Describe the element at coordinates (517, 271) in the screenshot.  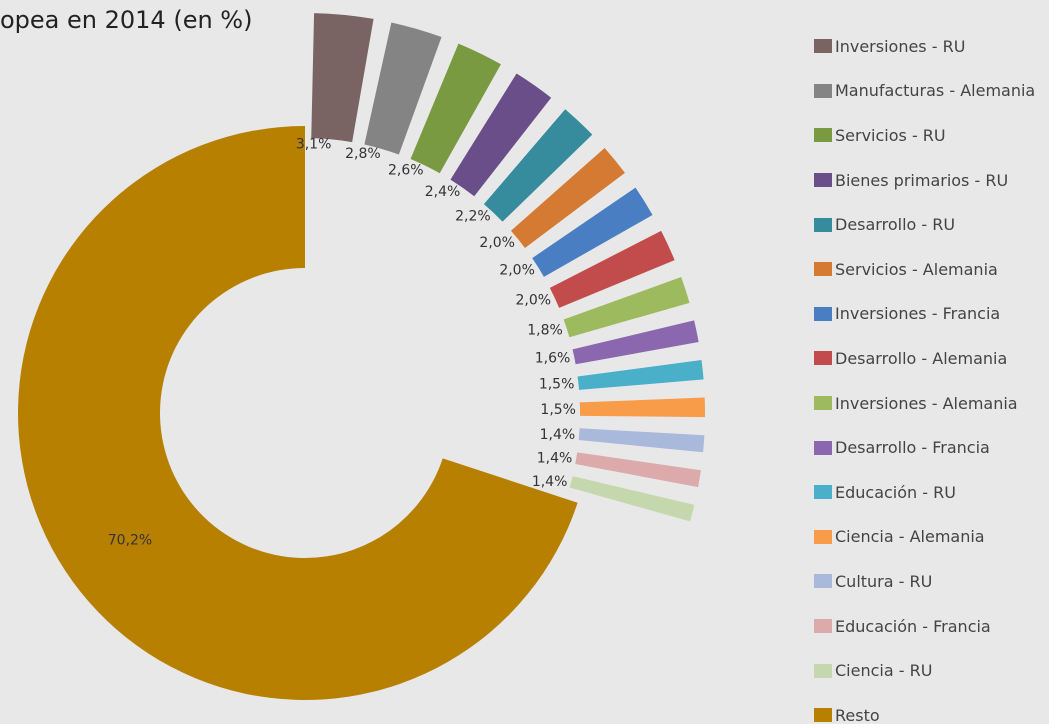
I see `data-label-7: 2,0%` at that location.